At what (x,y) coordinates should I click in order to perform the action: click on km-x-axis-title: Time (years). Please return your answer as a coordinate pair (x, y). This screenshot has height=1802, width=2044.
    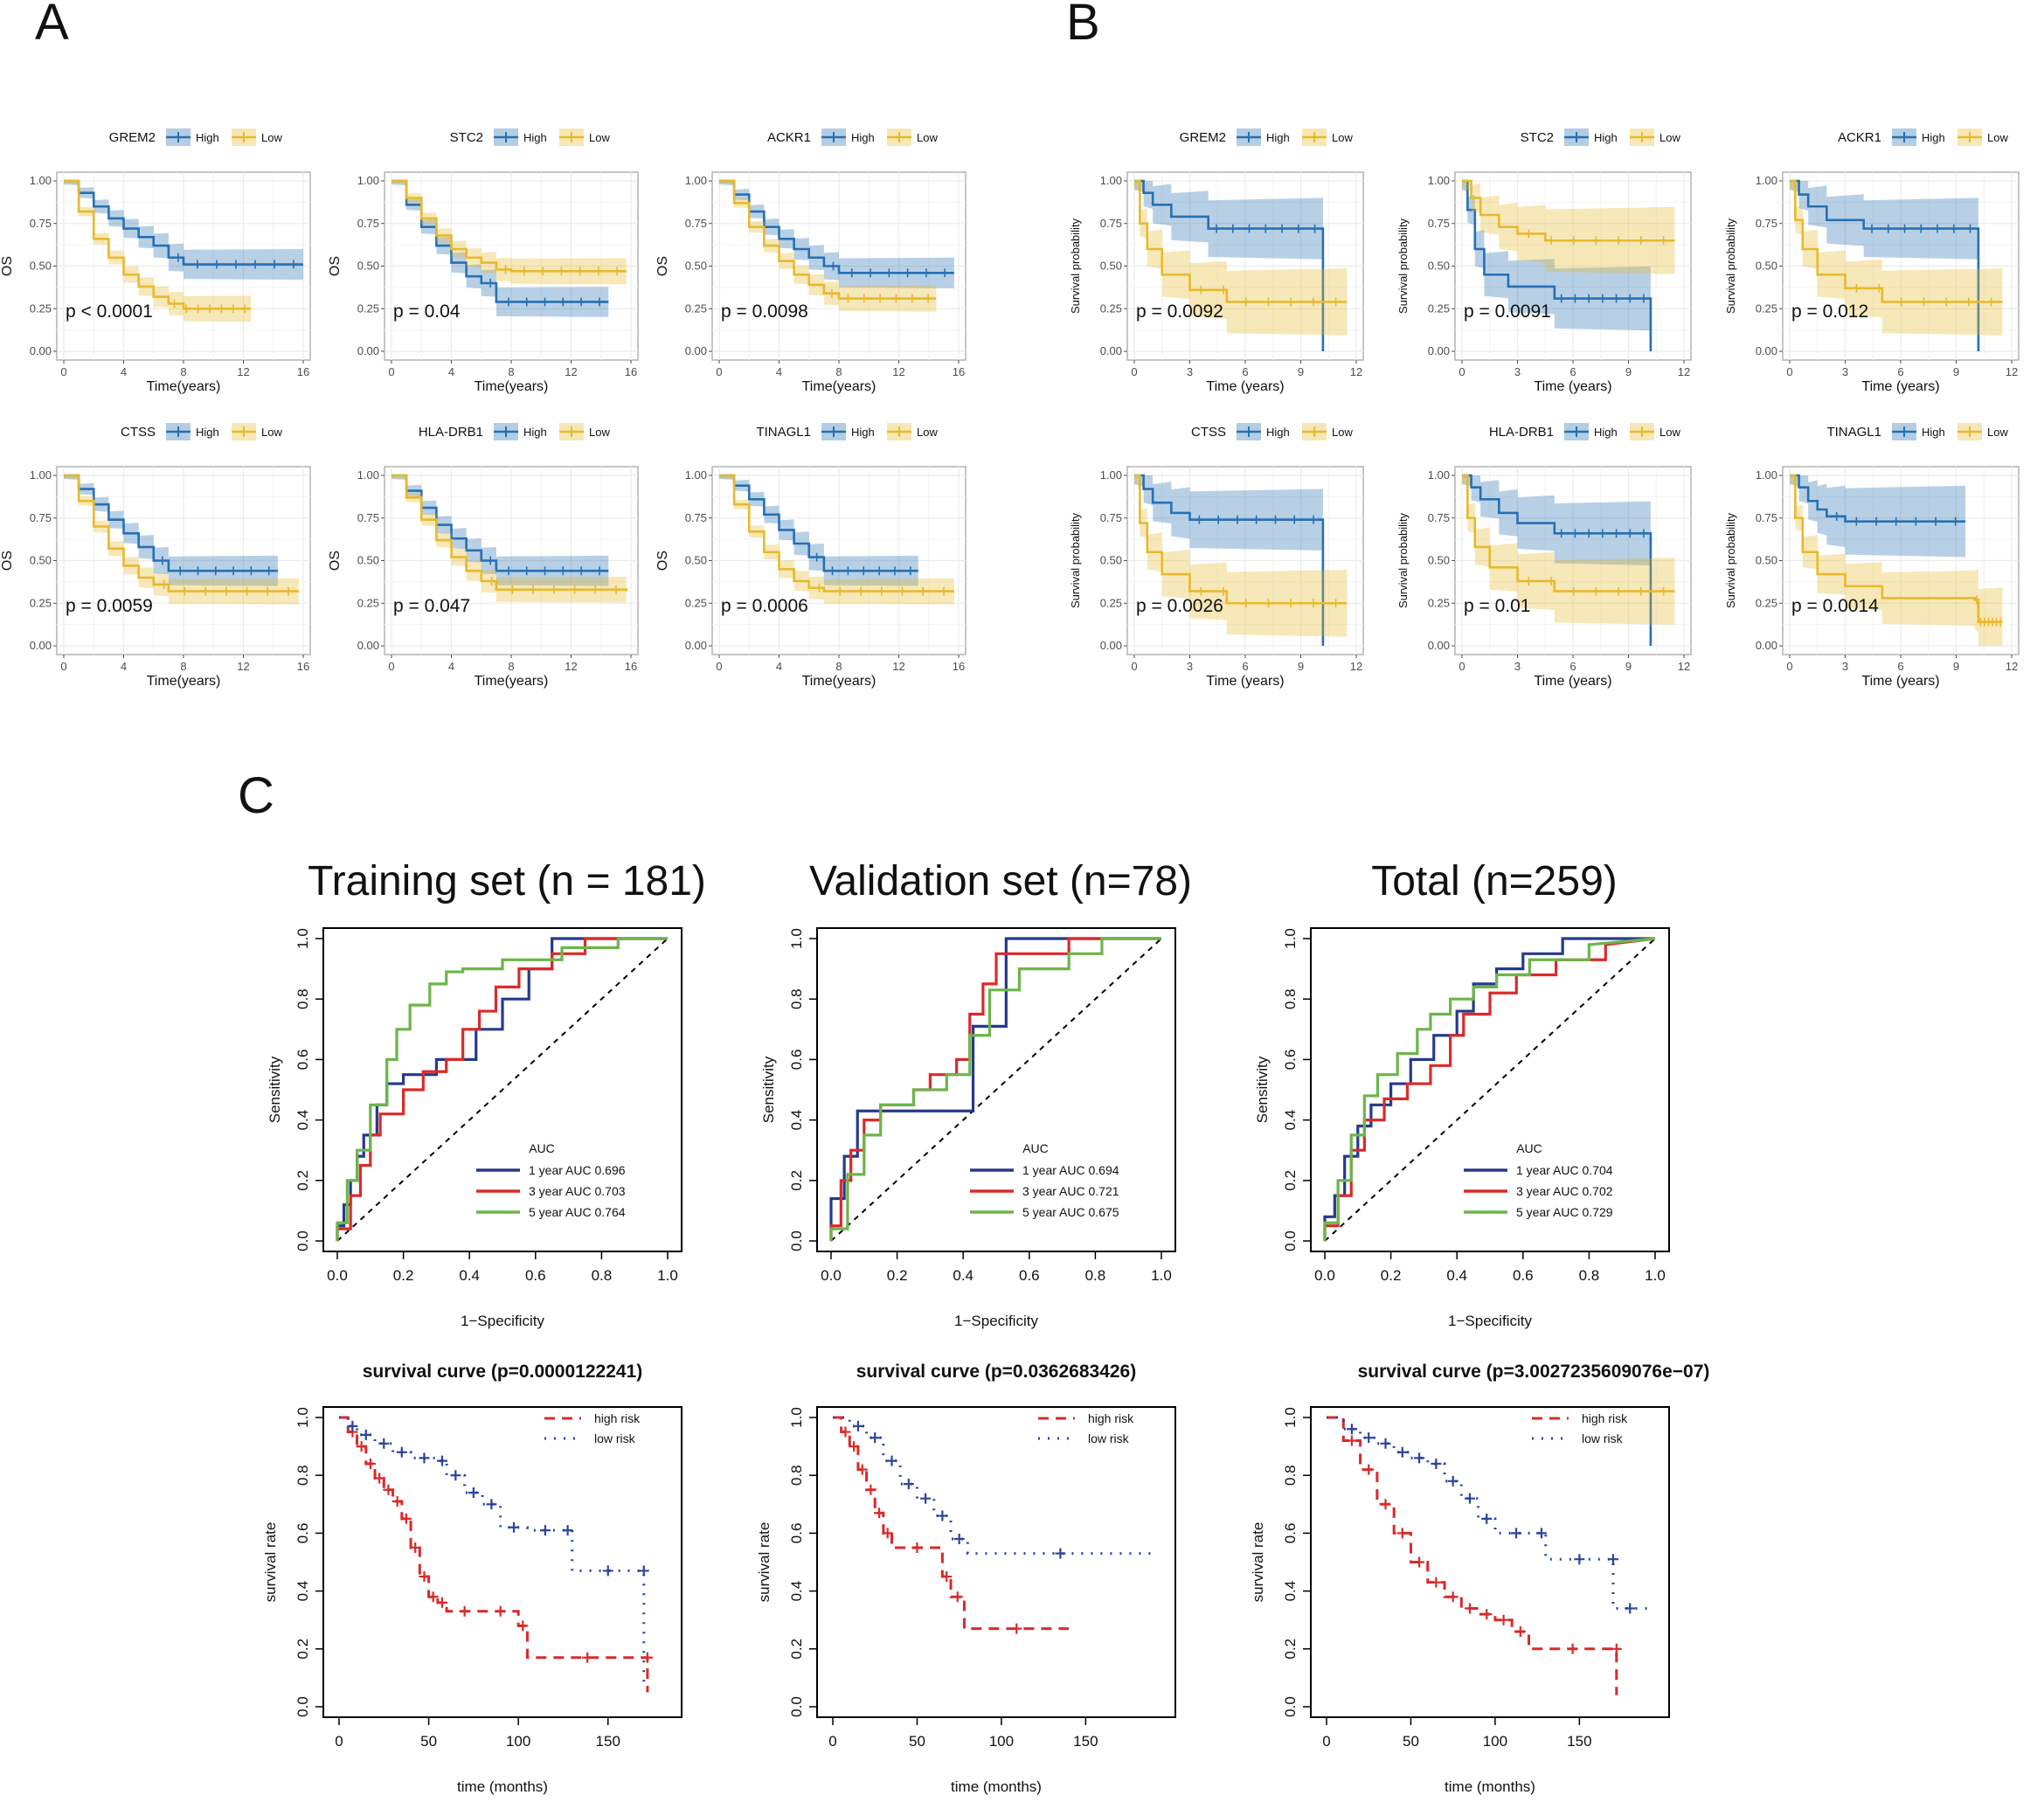
    Looking at the image, I should click on (1572, 386).